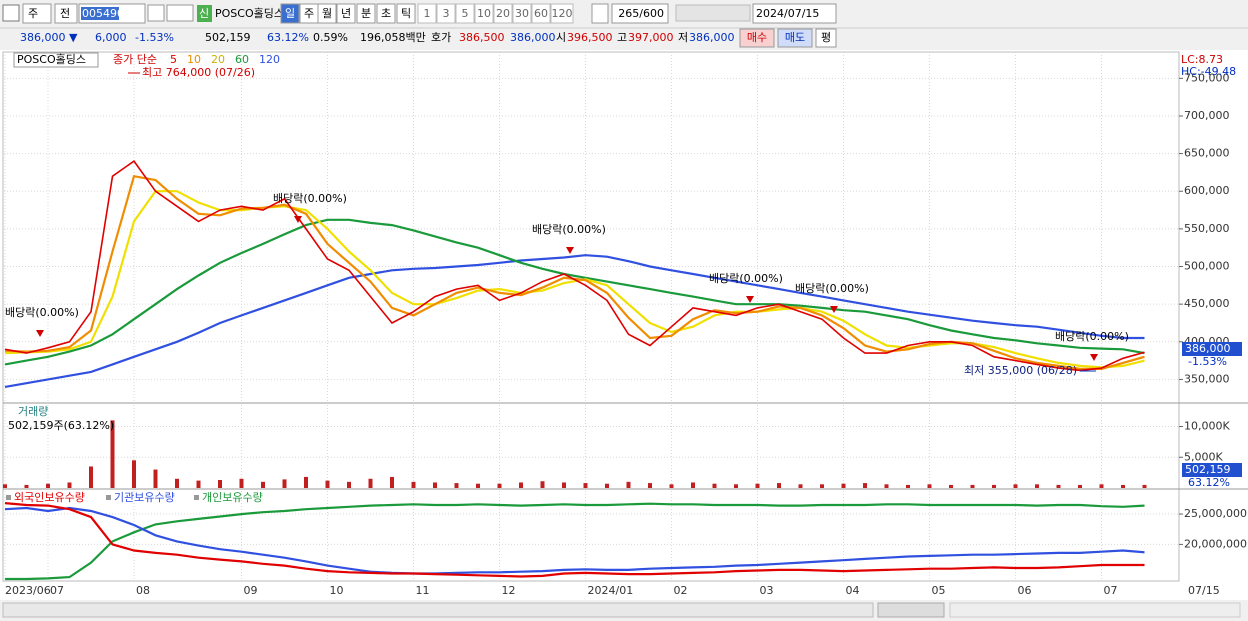  Describe the element at coordinates (11, 13) in the screenshot. I see `menu-icon` at that location.